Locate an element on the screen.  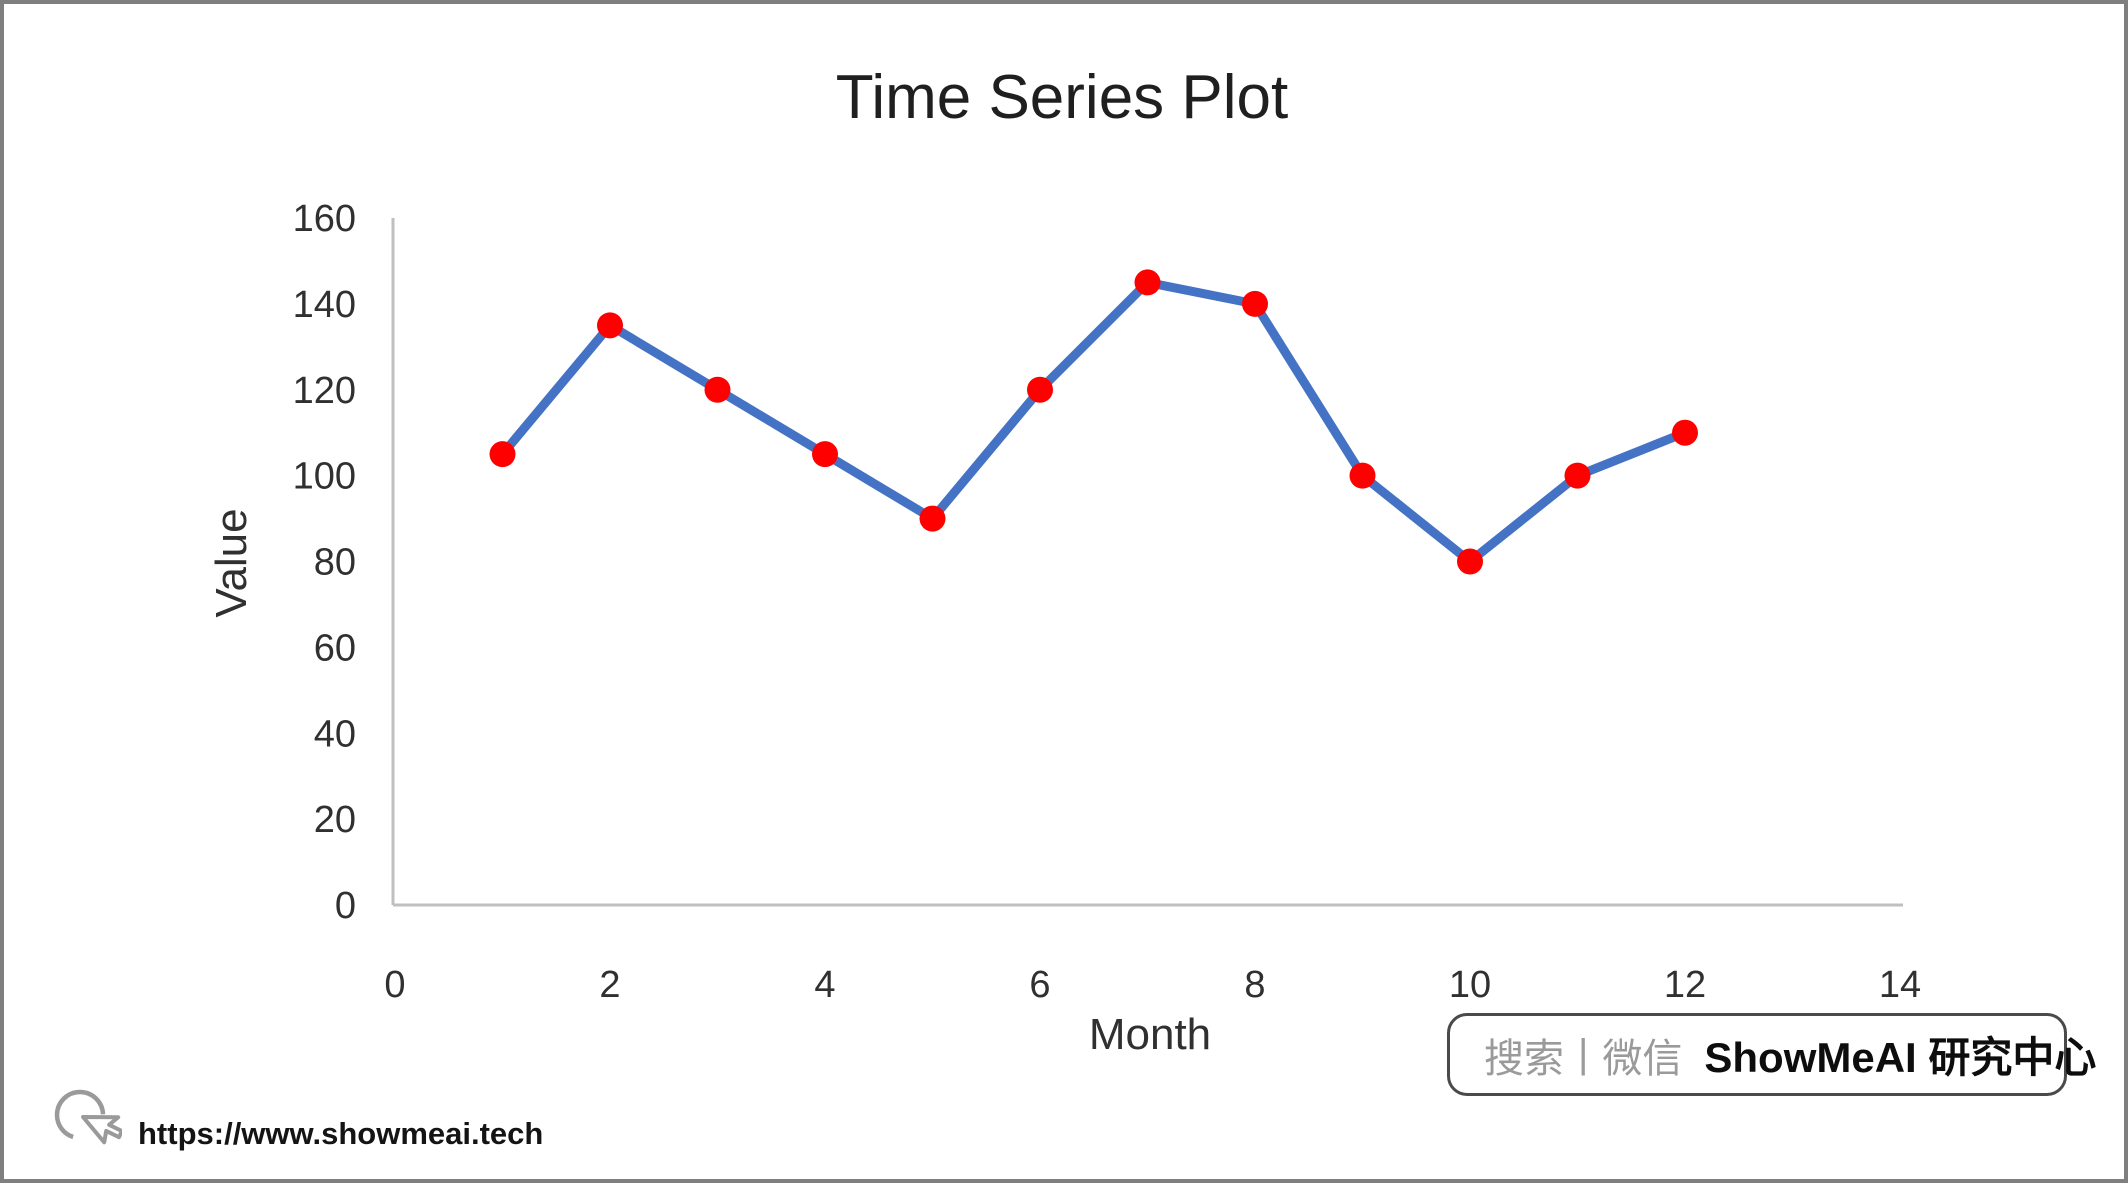
y-tick-label: 40 is located at coordinates (335, 734).